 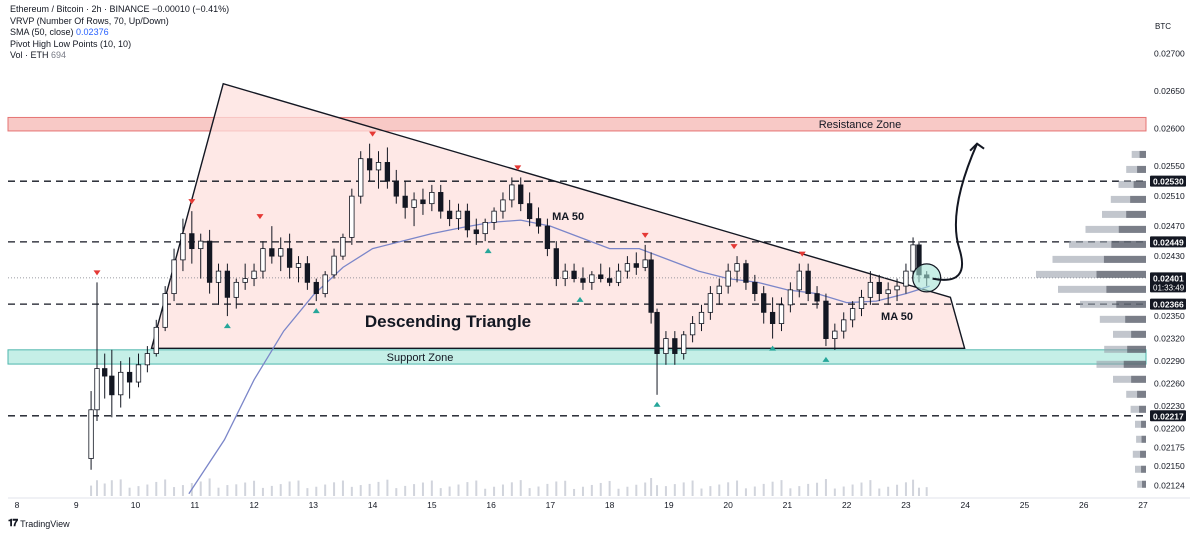 I want to click on indicator-label: Pivot High Low Points (10, 10), so click(x=71, y=43).